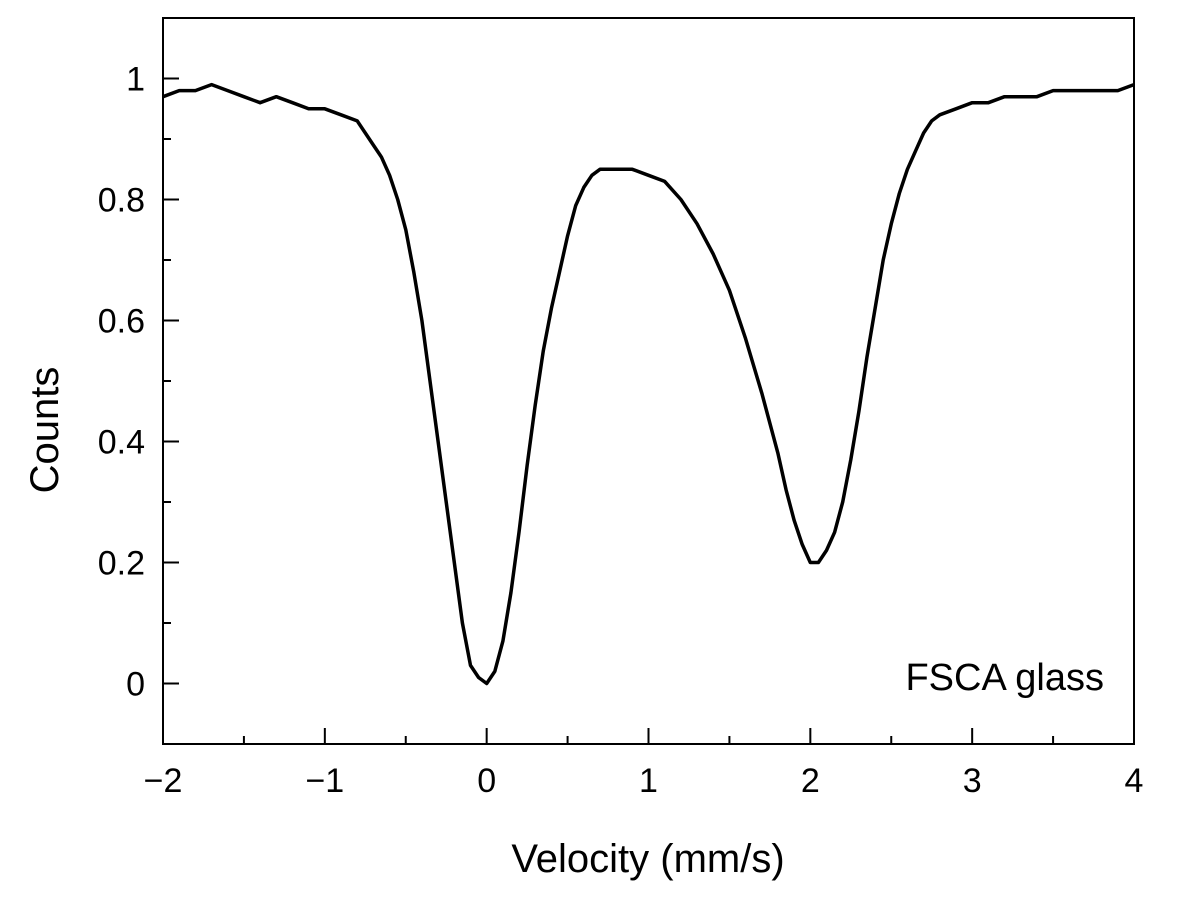  What do you see at coordinates (486, 781) in the screenshot?
I see `x-tick-label: 0` at bounding box center [486, 781].